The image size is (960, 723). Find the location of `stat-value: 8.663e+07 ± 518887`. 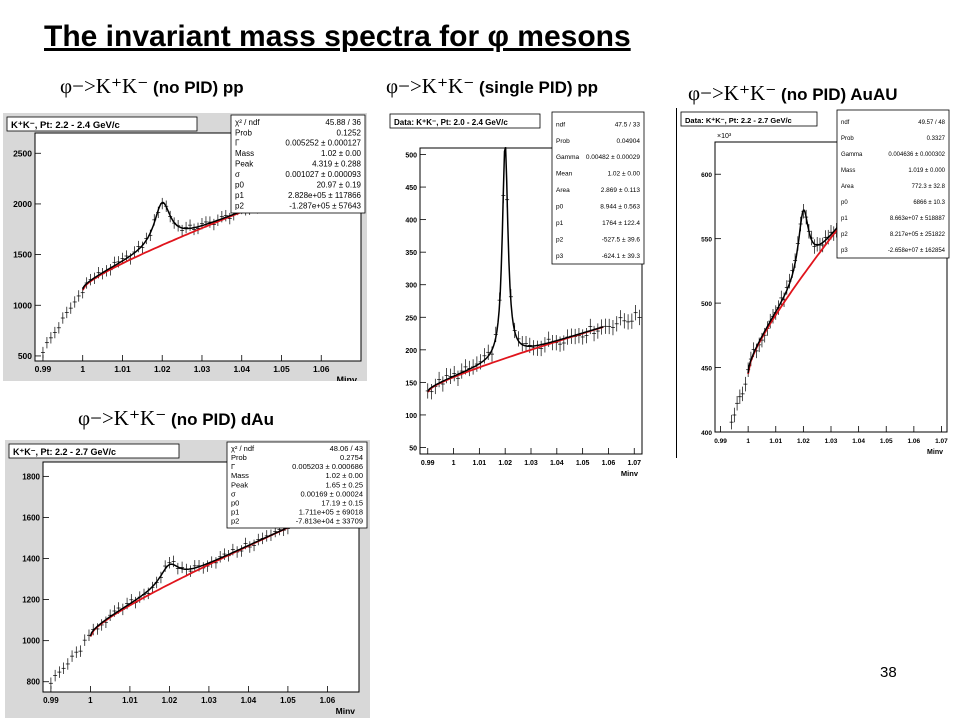

stat-value: 8.663e+07 ± 518887 is located at coordinates (918, 219).